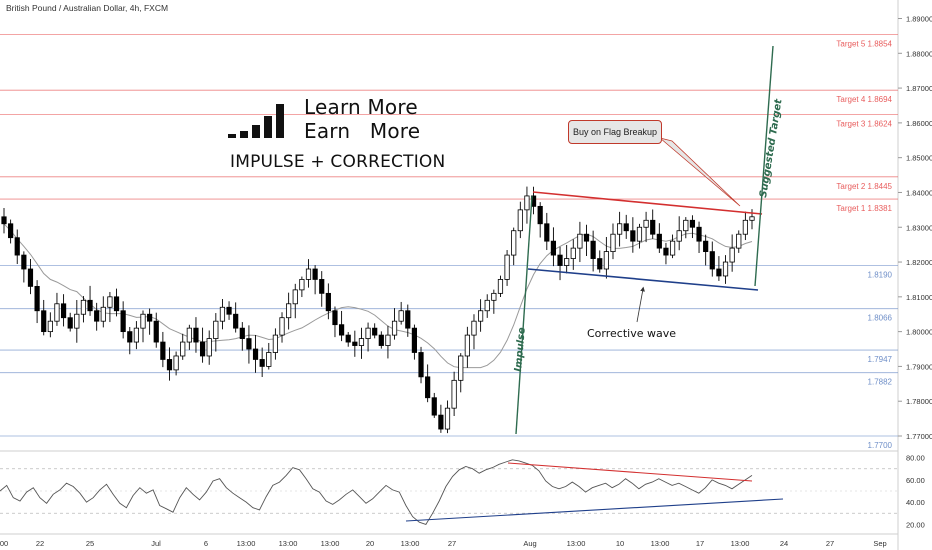  What do you see at coordinates (915, 502) in the screenshot?
I see `rsi-tick-label: 40.00` at bounding box center [915, 502].